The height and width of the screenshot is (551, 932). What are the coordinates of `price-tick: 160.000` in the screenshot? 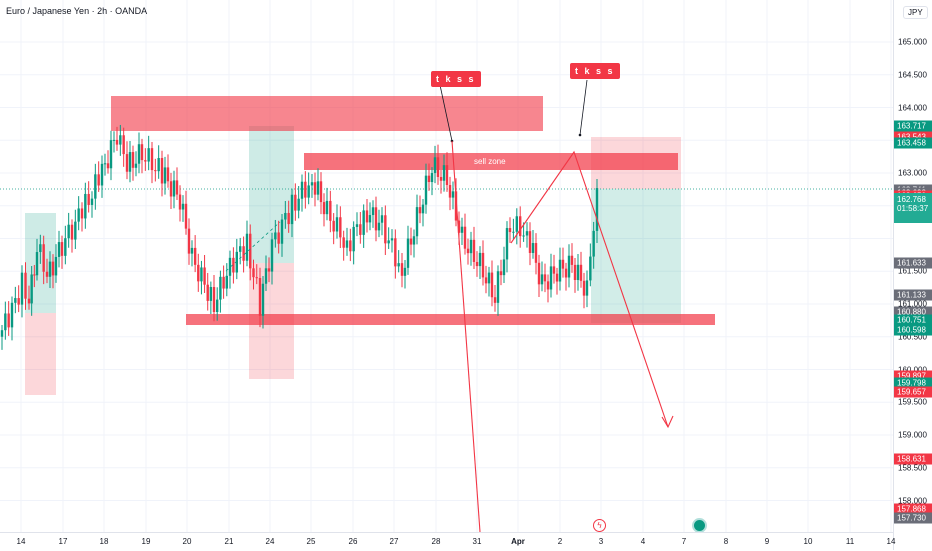 It's located at (912, 369).